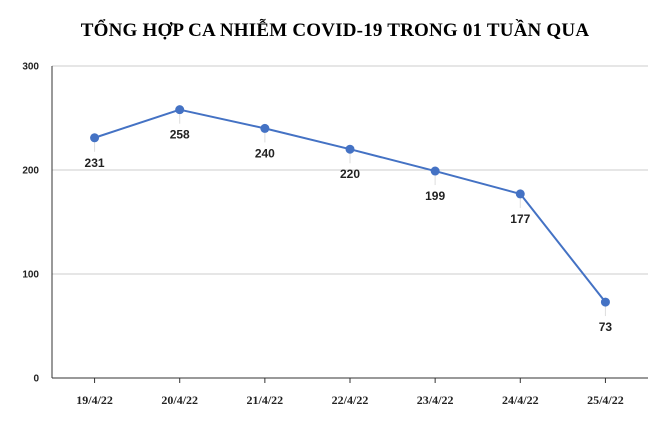 The height and width of the screenshot is (428, 670). Describe the element at coordinates (36, 379) in the screenshot. I see `y-tick-label: 0` at that location.